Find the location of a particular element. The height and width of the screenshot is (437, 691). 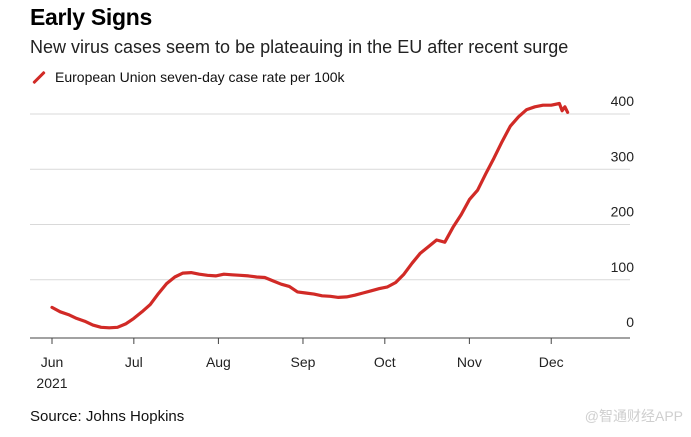

y-tick-label-300: 300 is located at coordinates (623, 156).